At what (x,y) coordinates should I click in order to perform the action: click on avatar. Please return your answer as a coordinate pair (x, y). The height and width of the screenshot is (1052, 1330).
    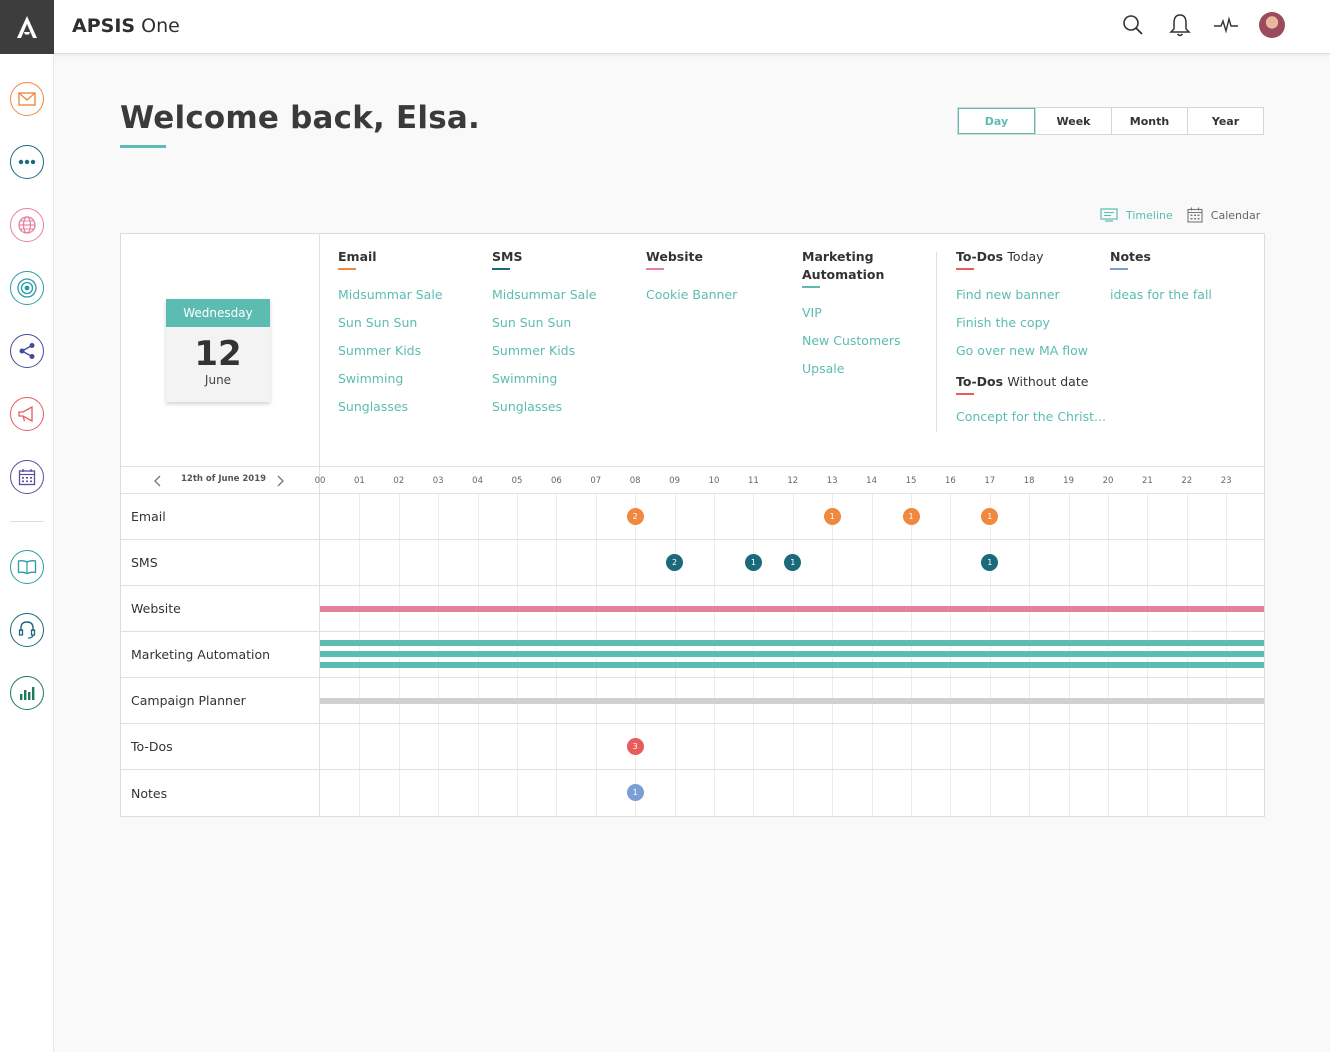
    Looking at the image, I should click on (1272, 25).